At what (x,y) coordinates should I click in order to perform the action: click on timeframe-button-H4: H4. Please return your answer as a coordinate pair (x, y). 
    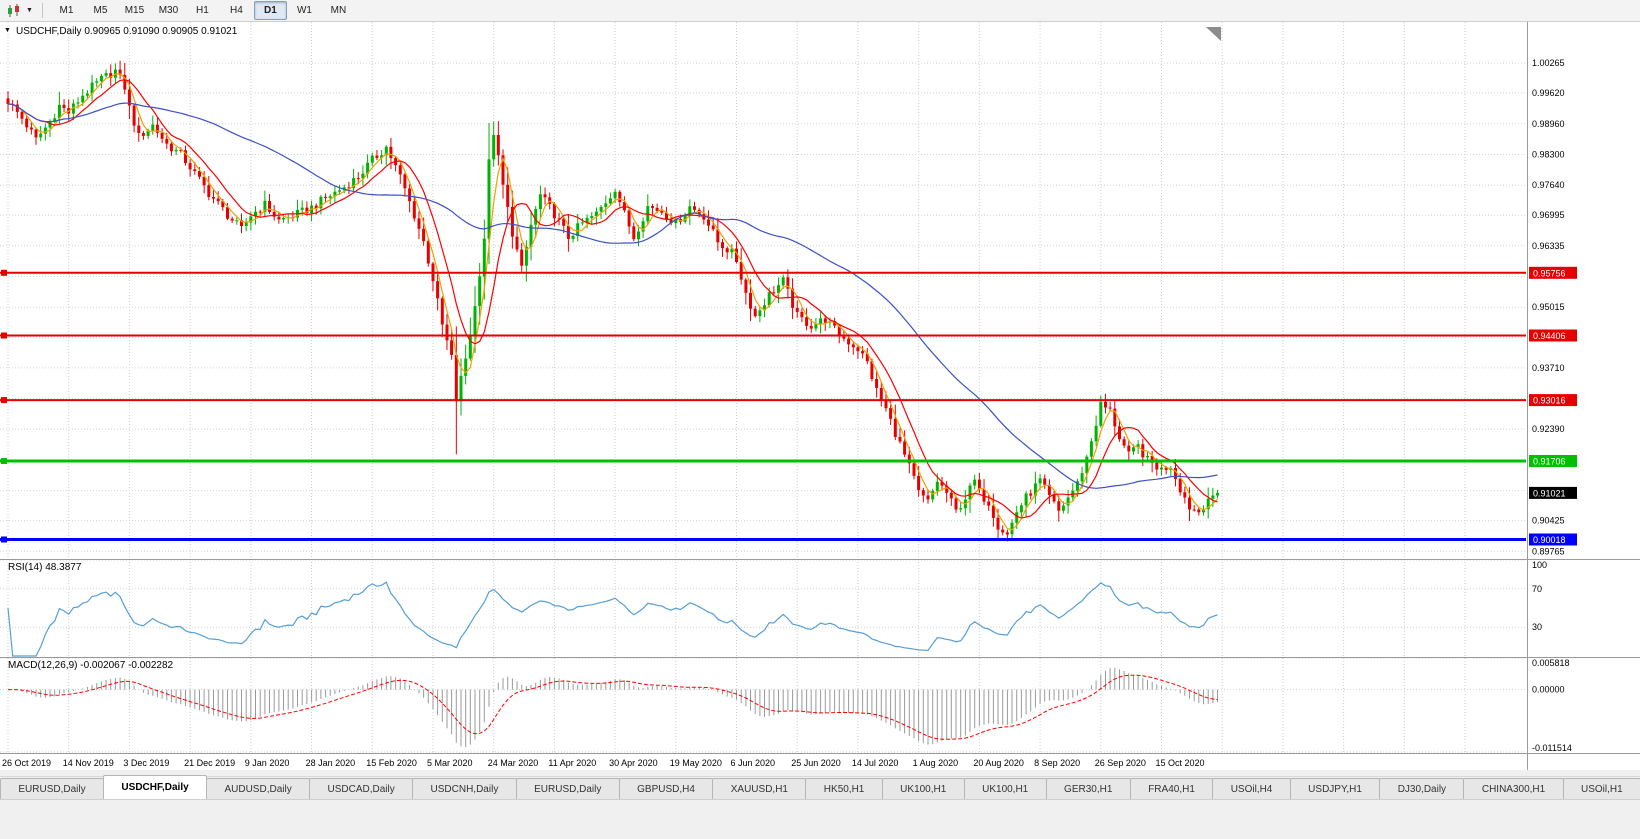
    Looking at the image, I should click on (236, 10).